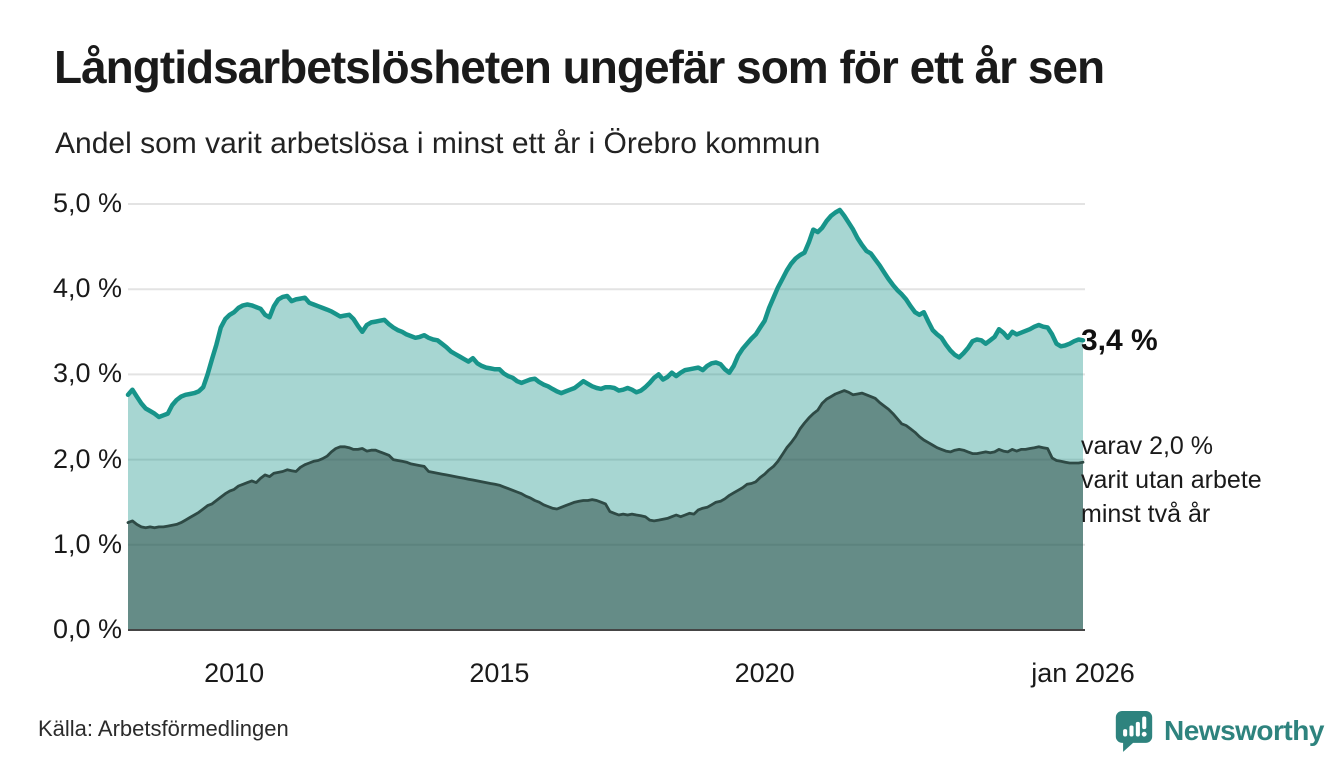 Image resolution: width=1340 pixels, height=780 pixels. Describe the element at coordinates (88, 628) in the screenshot. I see `y-tick-label: 0,0 %` at that location.